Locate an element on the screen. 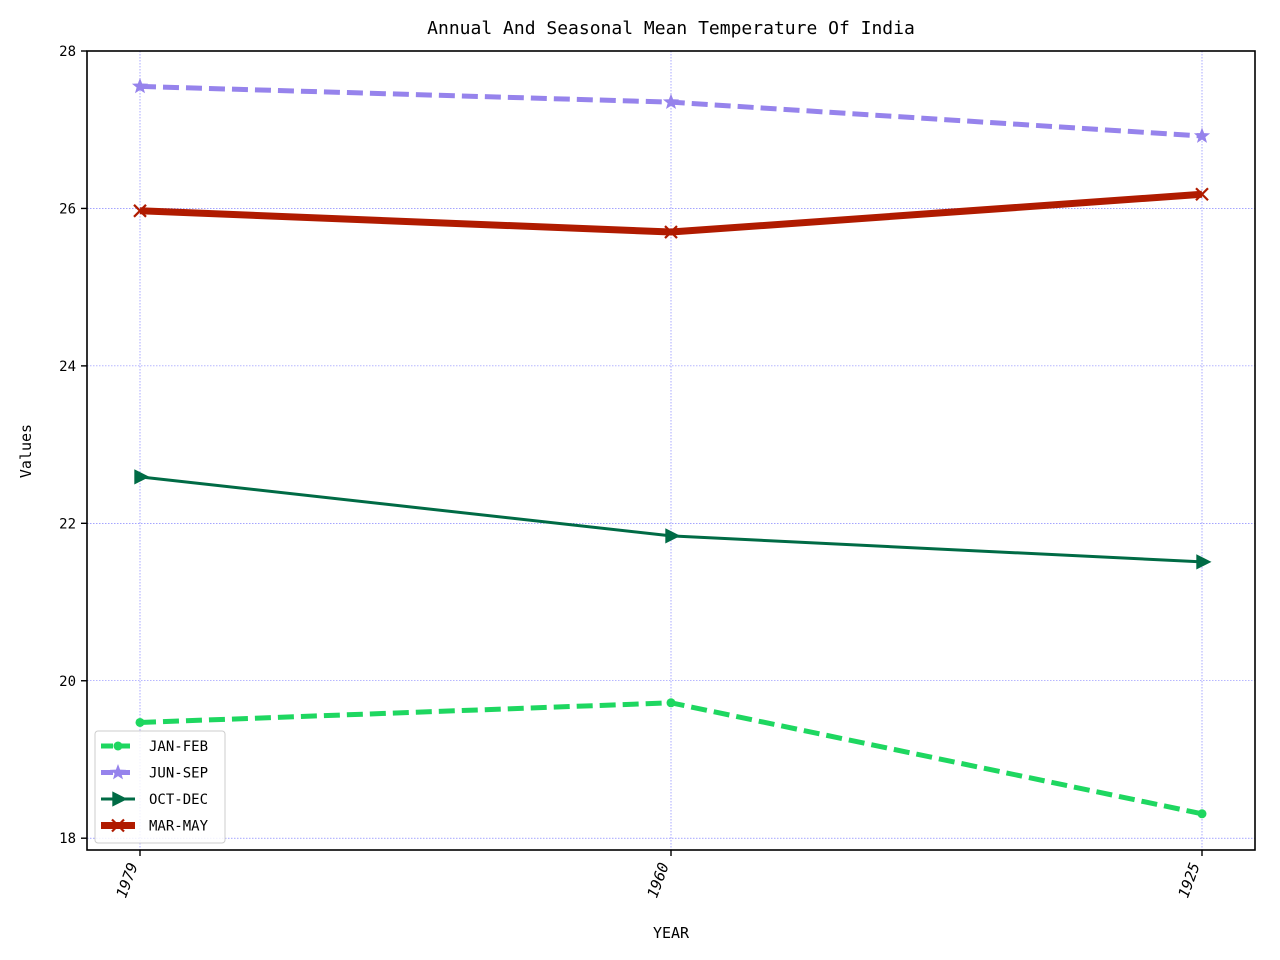  series-jan-feb is located at coordinates (671, 758).